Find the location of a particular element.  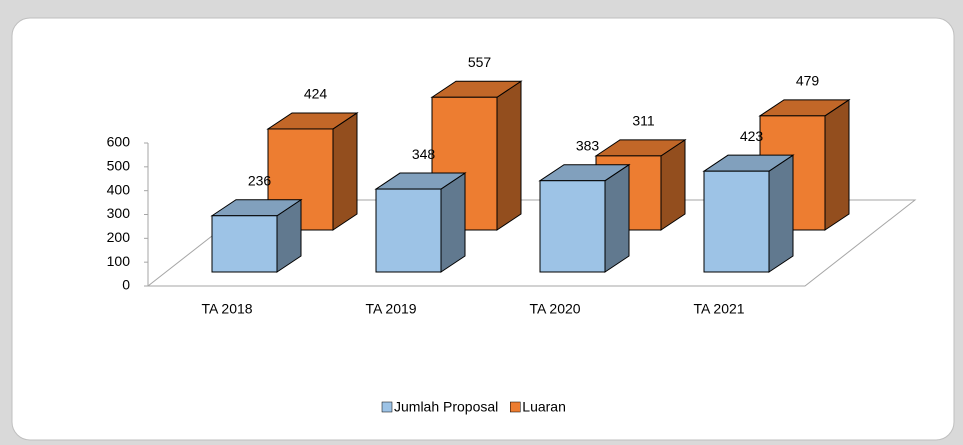

value-label: 311 is located at coordinates (643, 121).